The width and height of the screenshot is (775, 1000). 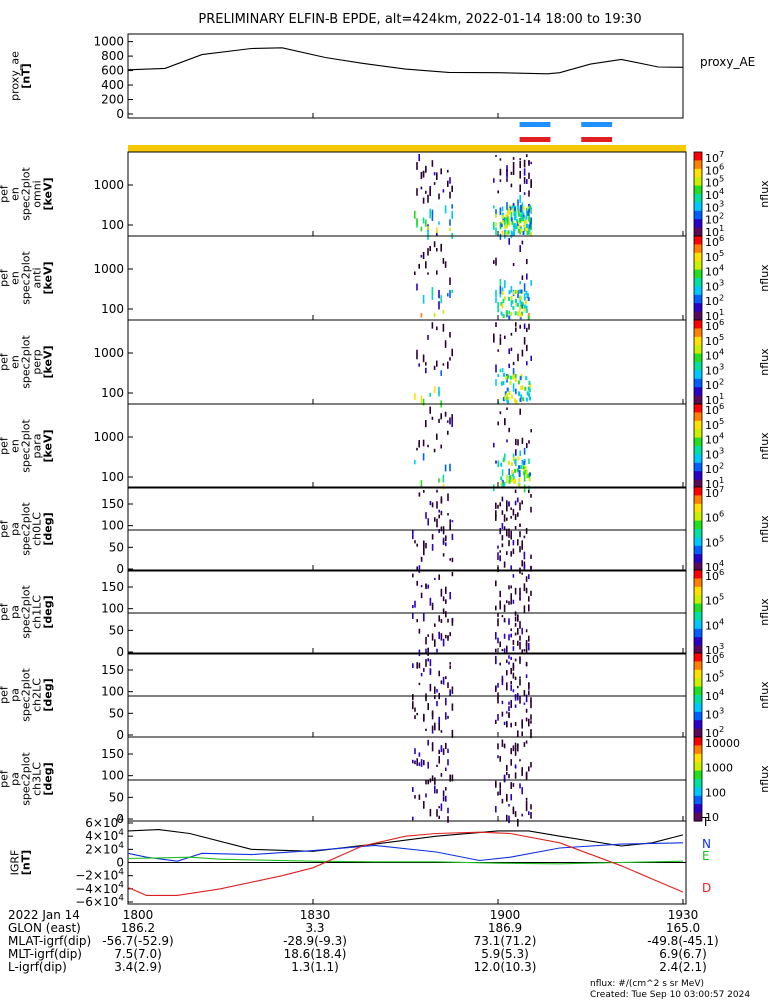 What do you see at coordinates (714, 231) in the screenshot?
I see `colorbar-tick-label: 101` at bounding box center [714, 231].